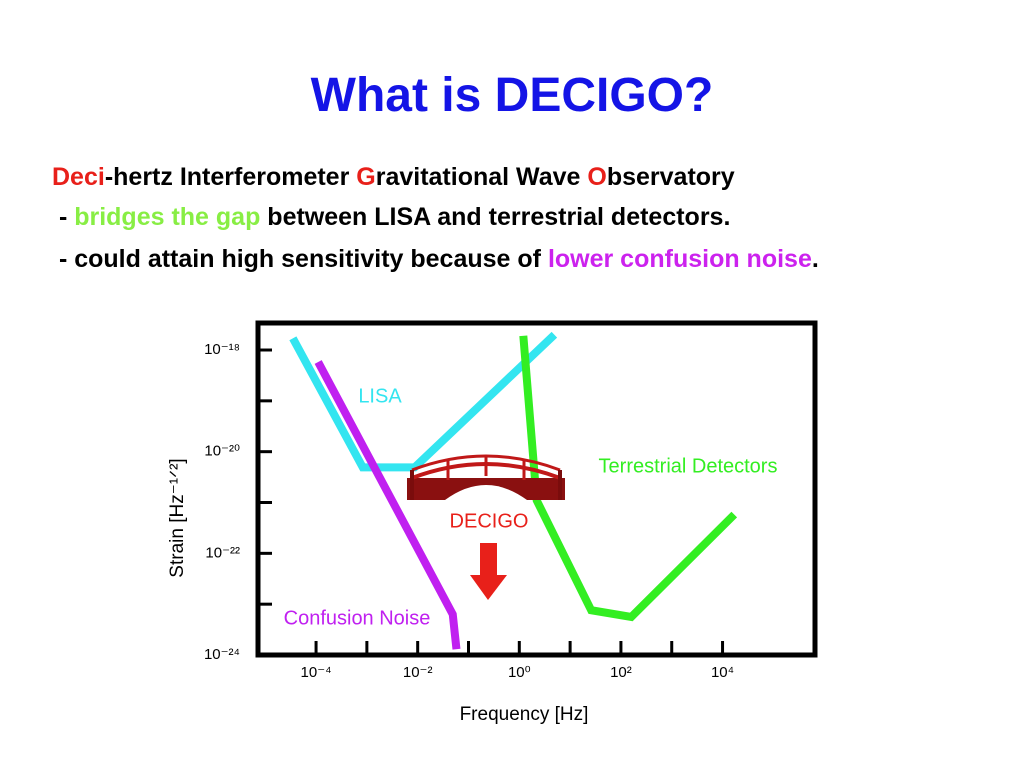 The width and height of the screenshot is (1024, 768). What do you see at coordinates (486, 477) in the screenshot?
I see `decigo-bridge-icon` at bounding box center [486, 477].